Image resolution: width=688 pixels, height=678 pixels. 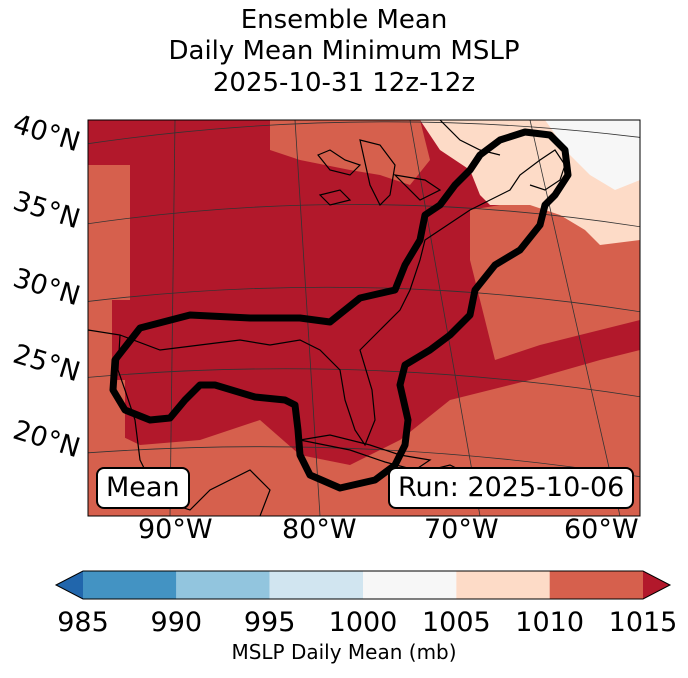 I want to click on colorbar-under-arrow, so click(x=69, y=585).